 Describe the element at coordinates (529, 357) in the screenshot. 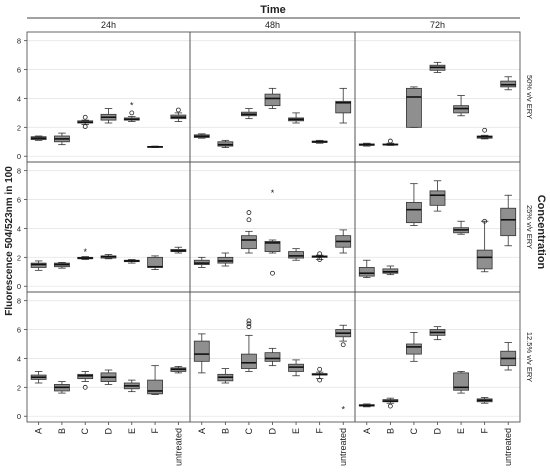

I see `row-label: 12.5% v/v ERY` at that location.